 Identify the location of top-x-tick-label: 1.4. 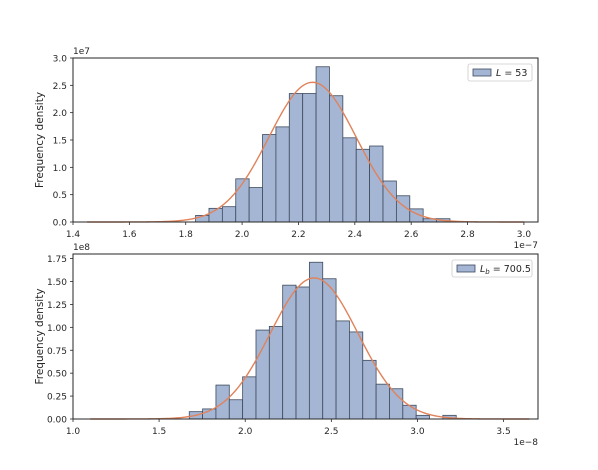
(73, 235).